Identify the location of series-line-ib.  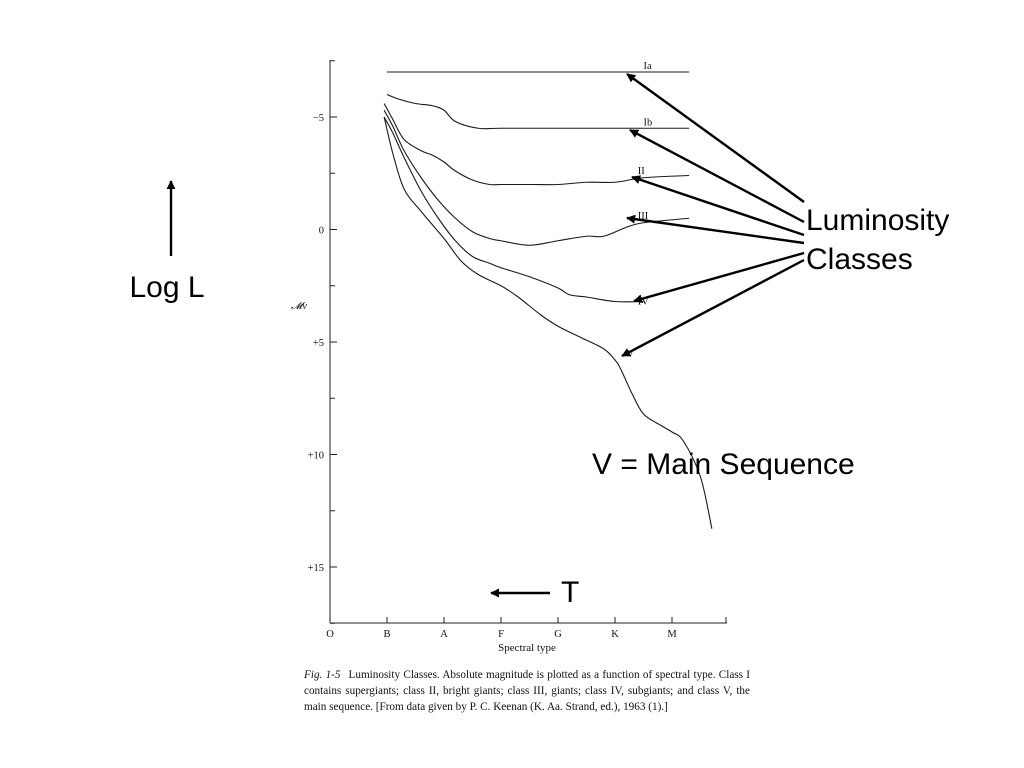
(538, 111).